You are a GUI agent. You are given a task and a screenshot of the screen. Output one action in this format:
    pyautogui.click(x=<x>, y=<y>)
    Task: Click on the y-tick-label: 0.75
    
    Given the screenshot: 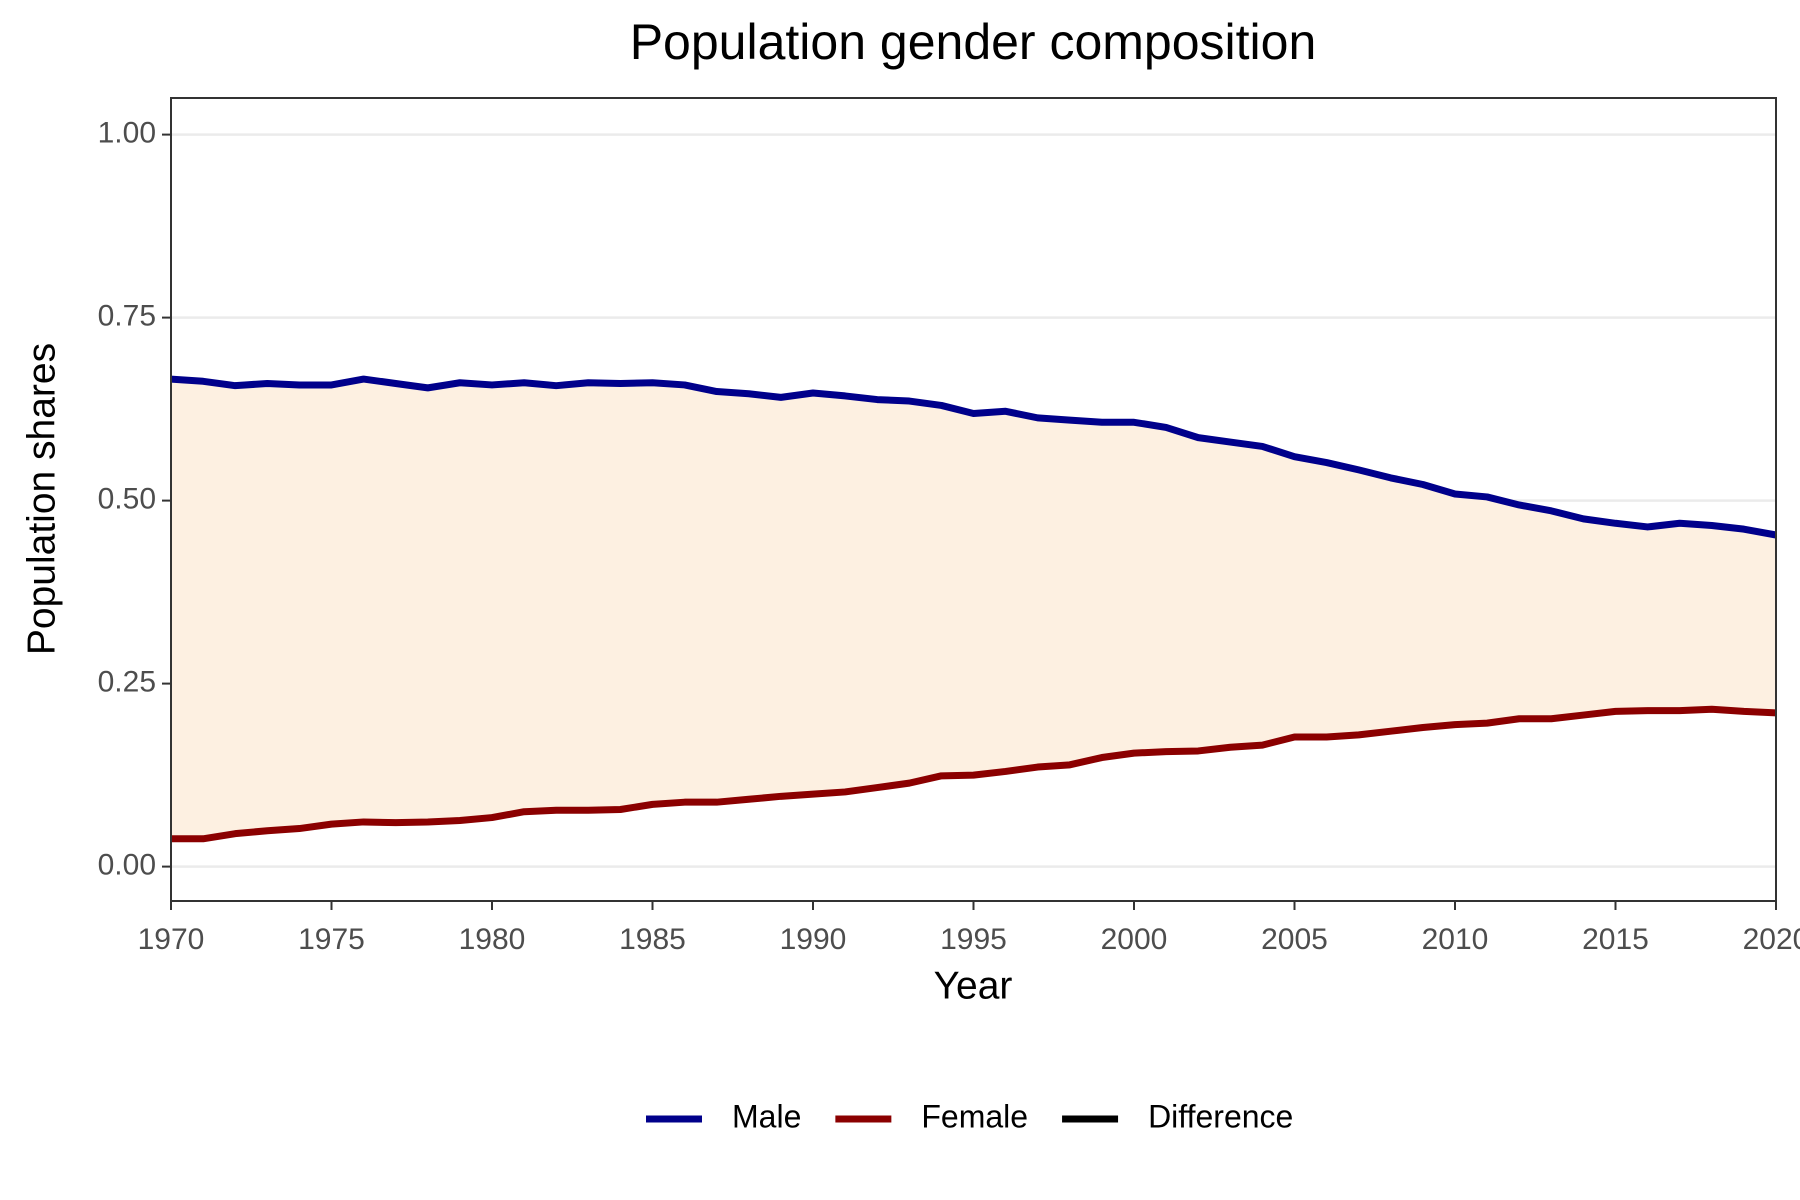 What is the action you would take?
    pyautogui.click(x=127, y=316)
    